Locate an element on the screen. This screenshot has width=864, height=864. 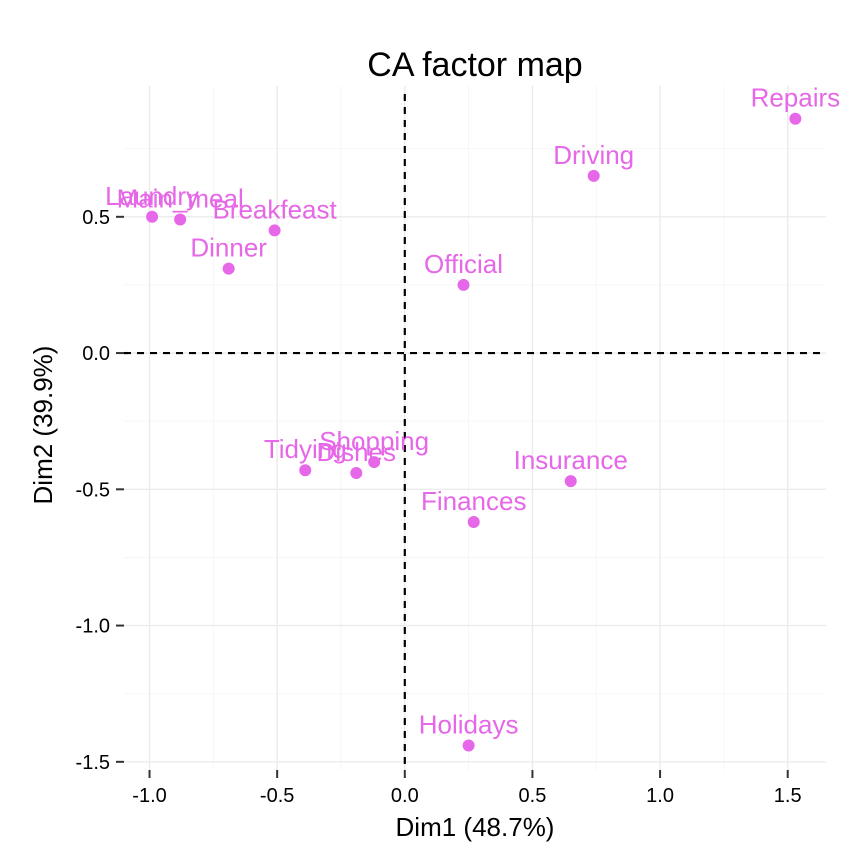
x-tick-label: 0.0 is located at coordinates (405, 796).